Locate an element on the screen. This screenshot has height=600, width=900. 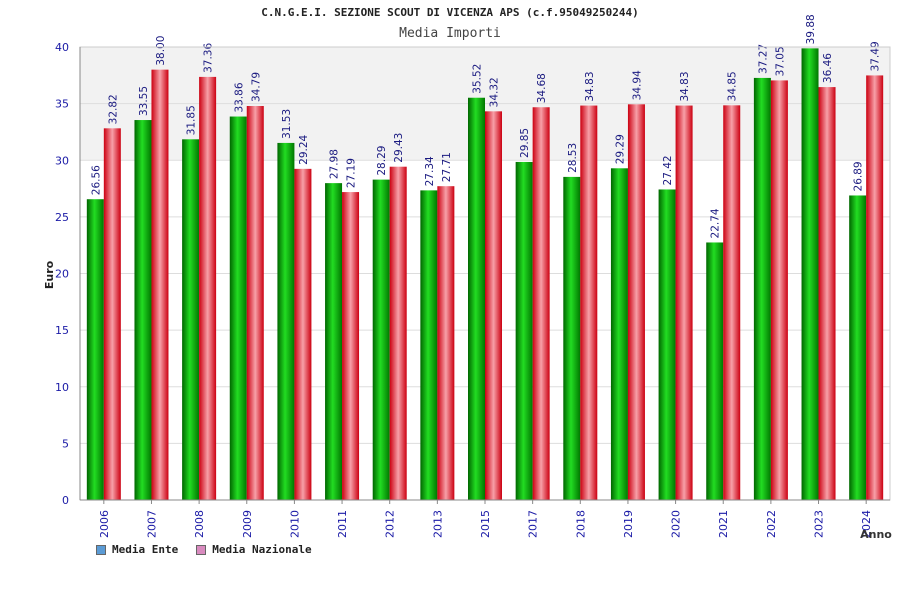
value-label-ente: 22.74 is located at coordinates (716, 223).